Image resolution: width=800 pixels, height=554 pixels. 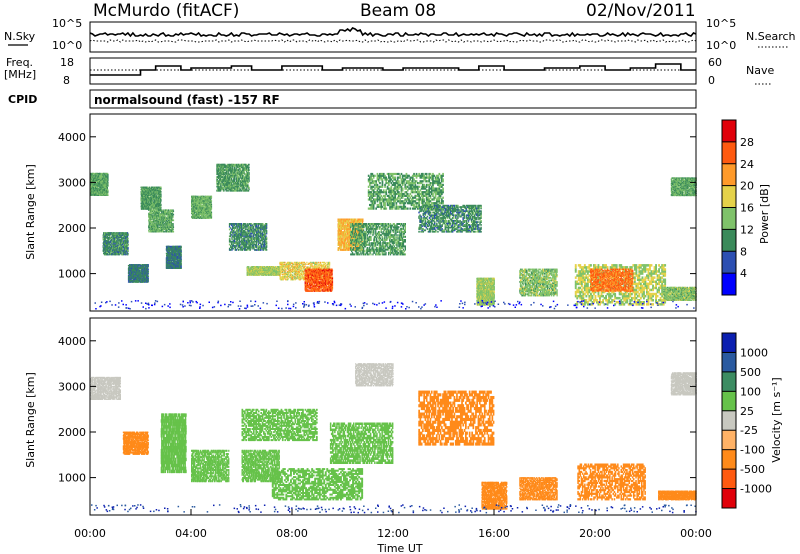 I want to click on noise-sky-series, so click(x=393, y=32).